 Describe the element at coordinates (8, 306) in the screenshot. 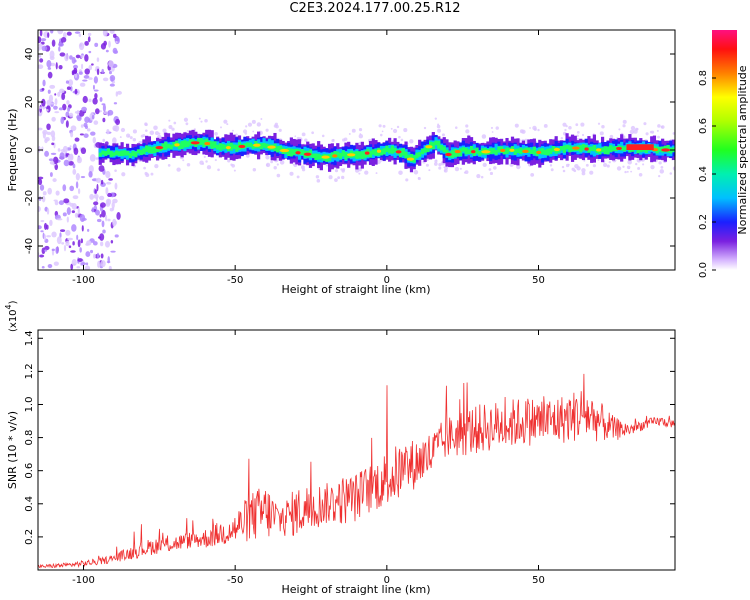

I see `snr-multiplier-exponent: 4` at that location.